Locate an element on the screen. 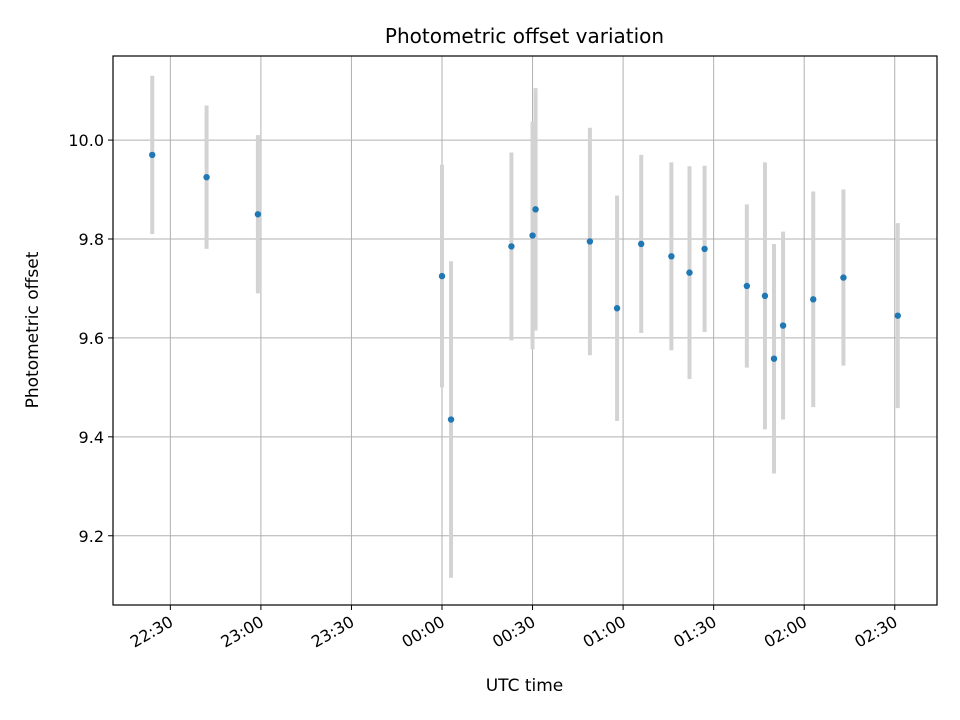 The height and width of the screenshot is (720, 960). y-tick-label: 9.6 is located at coordinates (91, 338).